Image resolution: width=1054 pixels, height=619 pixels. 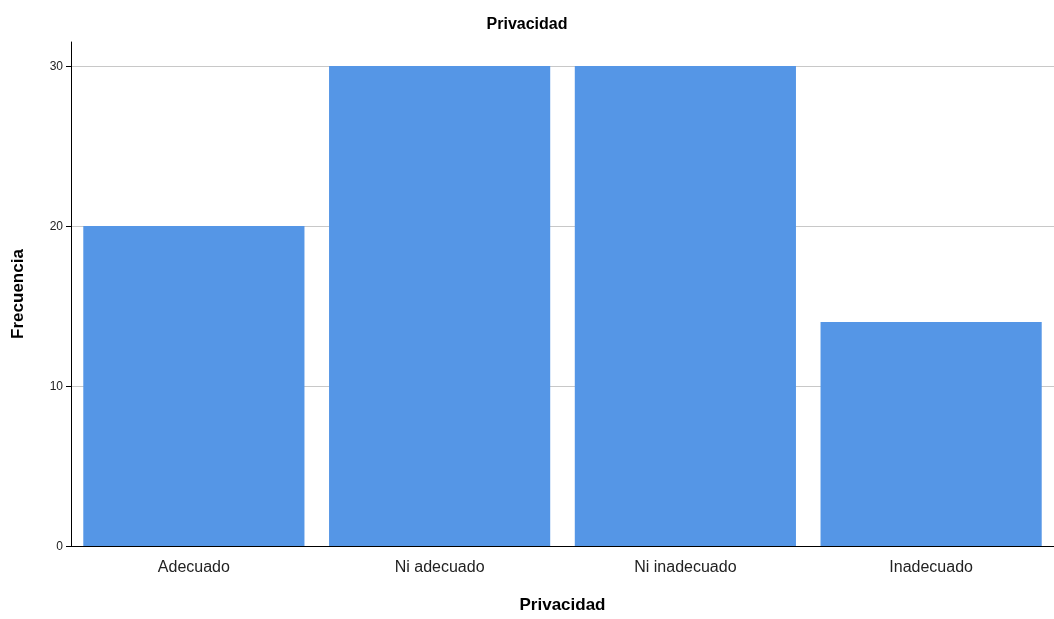 I want to click on y-axis-title: Frecuencia, so click(x=17, y=293).